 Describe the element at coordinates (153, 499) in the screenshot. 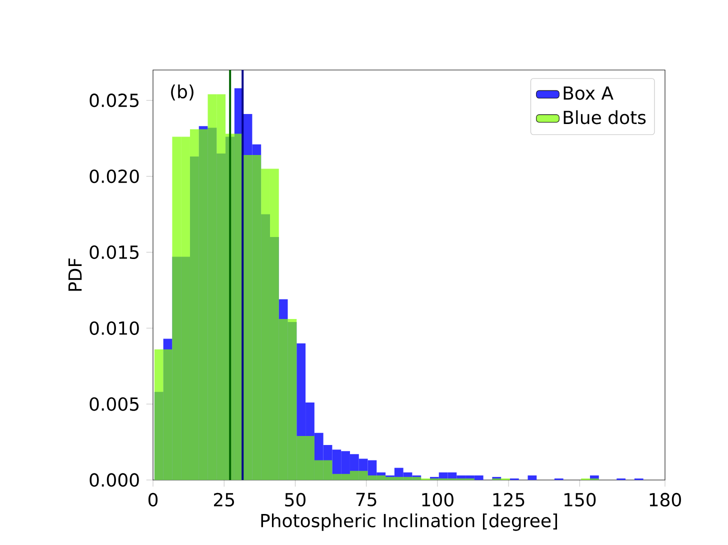

I see `x-tick-label: 0` at that location.